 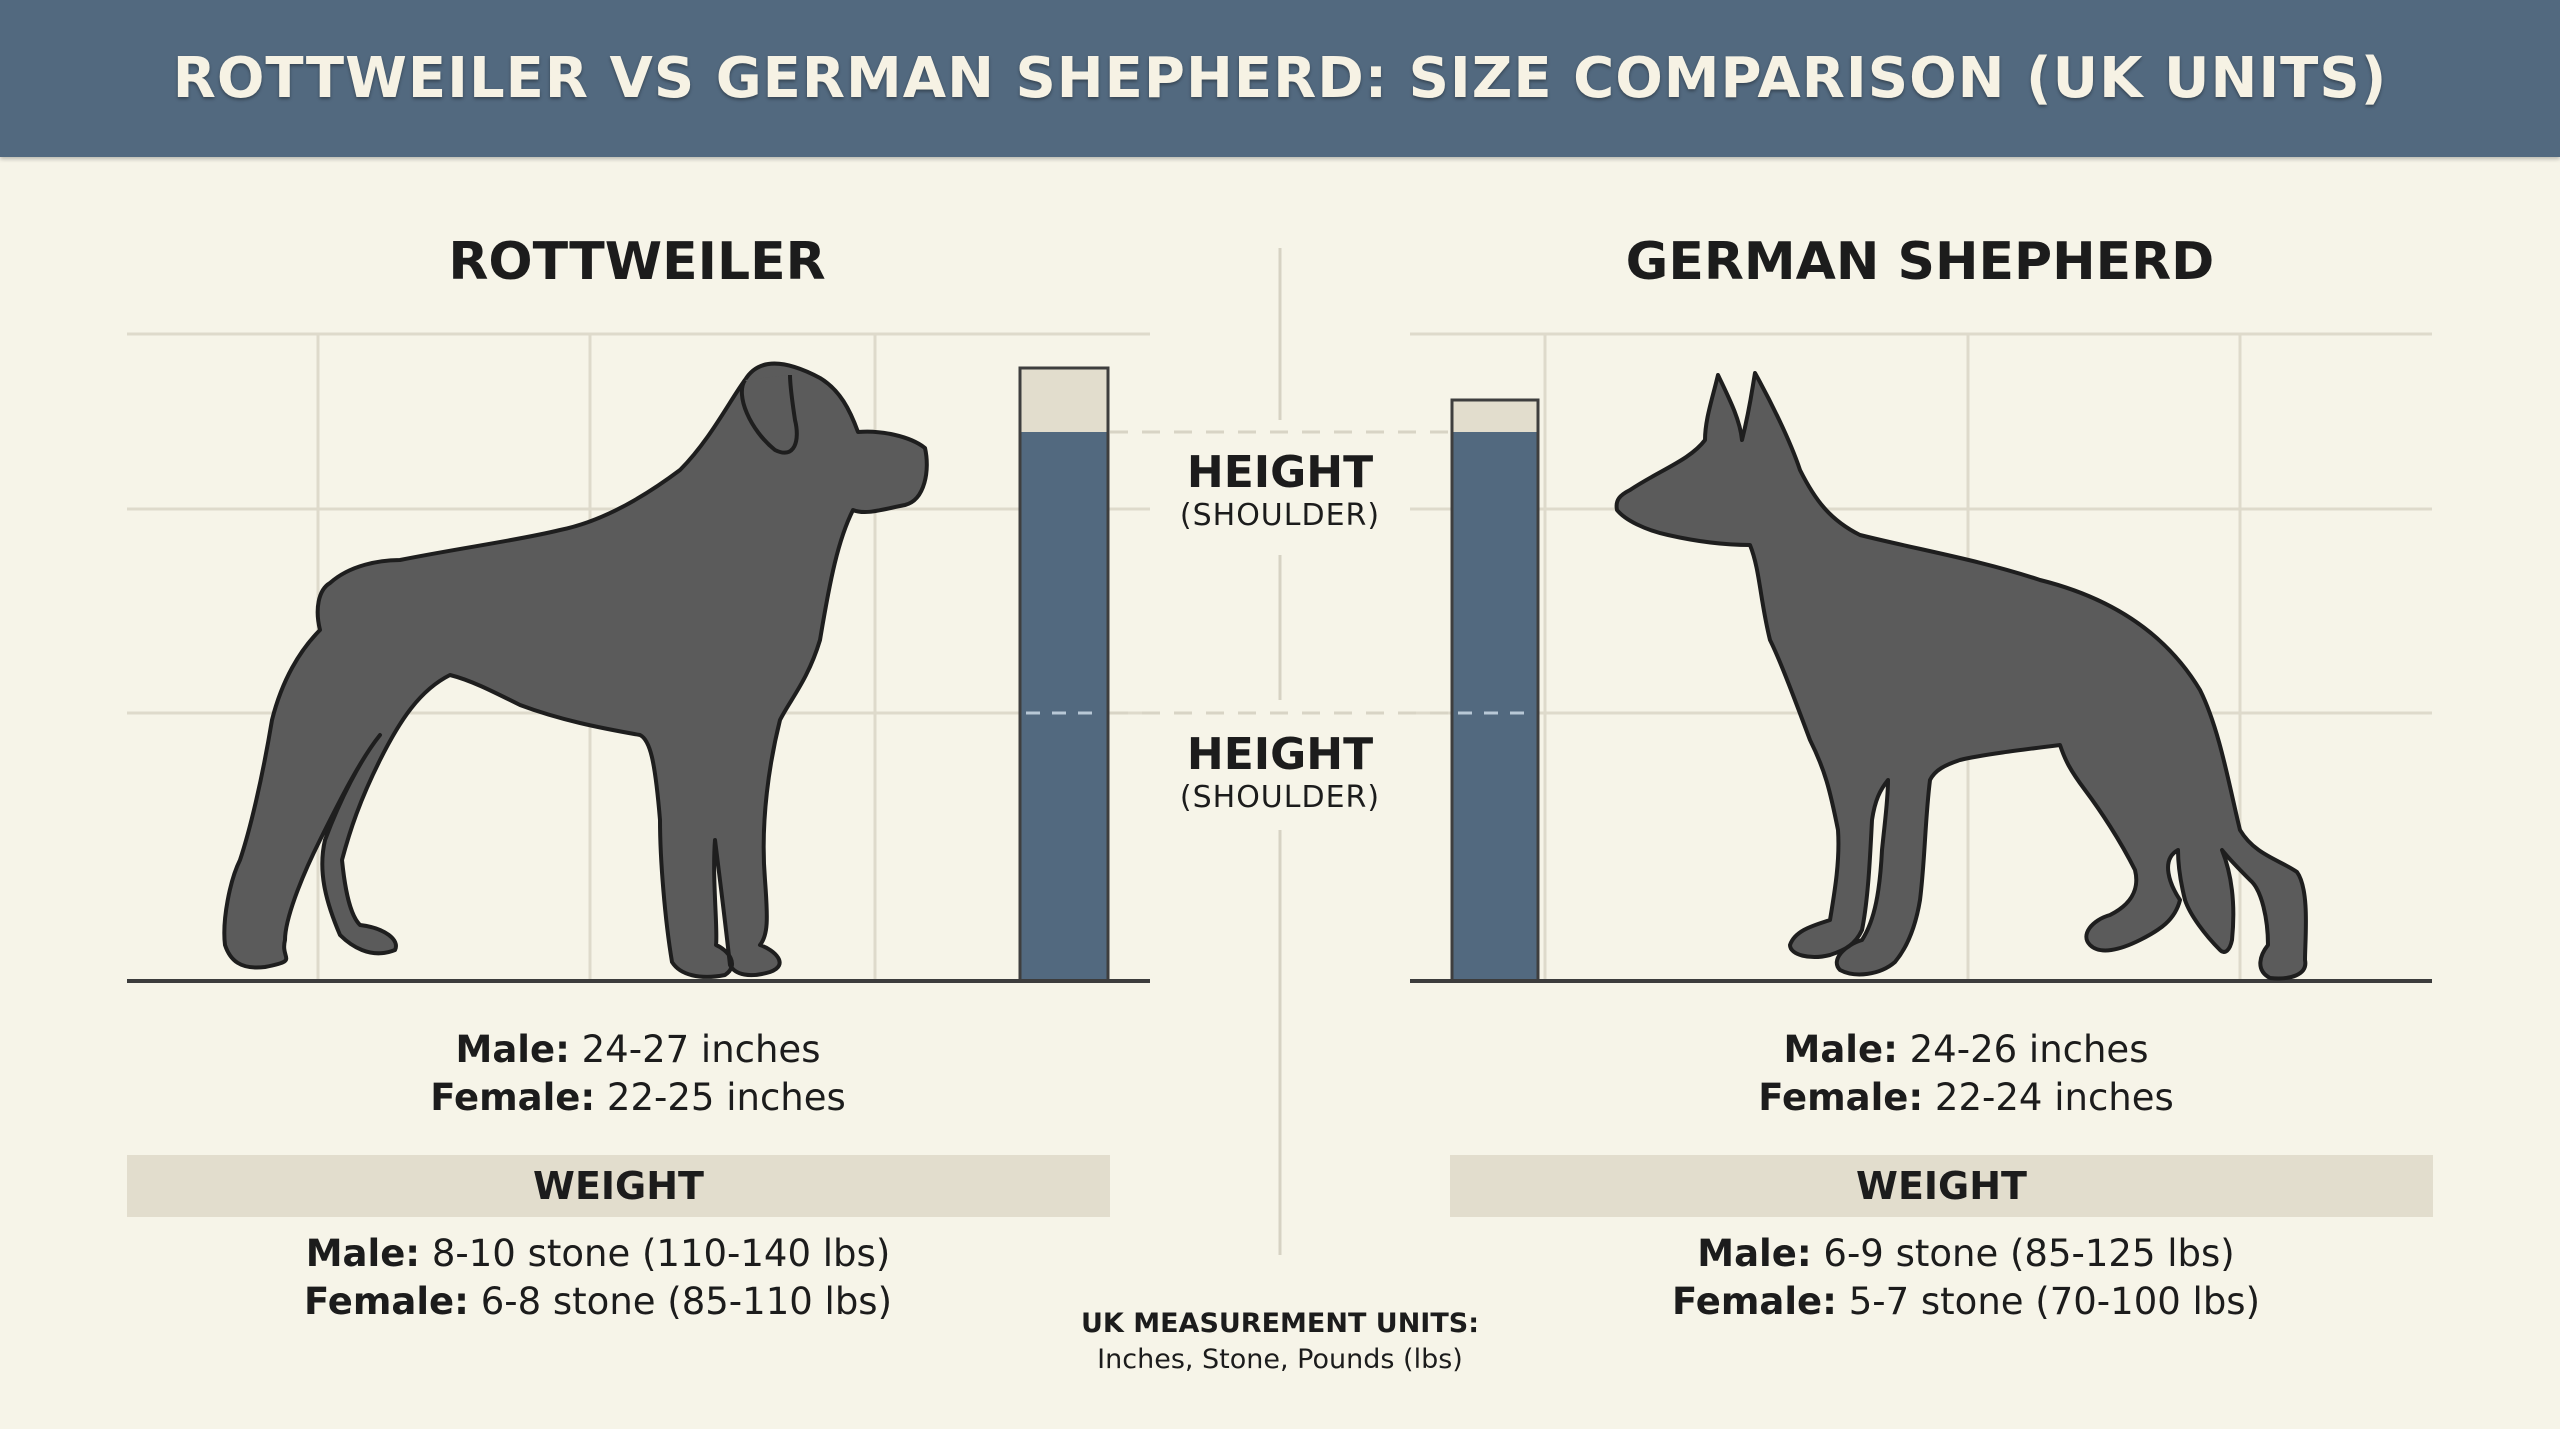 I want to click on height-label-upper-subtitle: (SHOULDER), so click(x=1280, y=515).